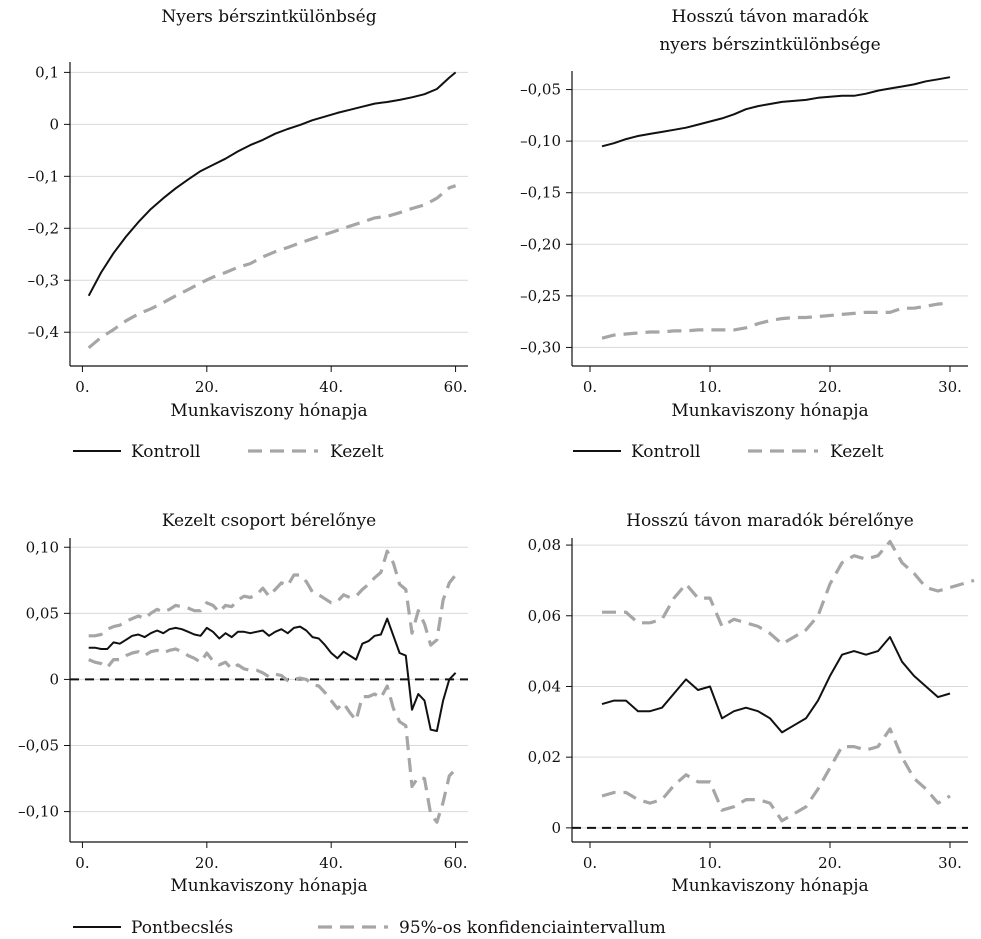 The width and height of the screenshot is (981, 939). I want to click on chart-title: Kezelt csoport bérelőnye, so click(269, 521).